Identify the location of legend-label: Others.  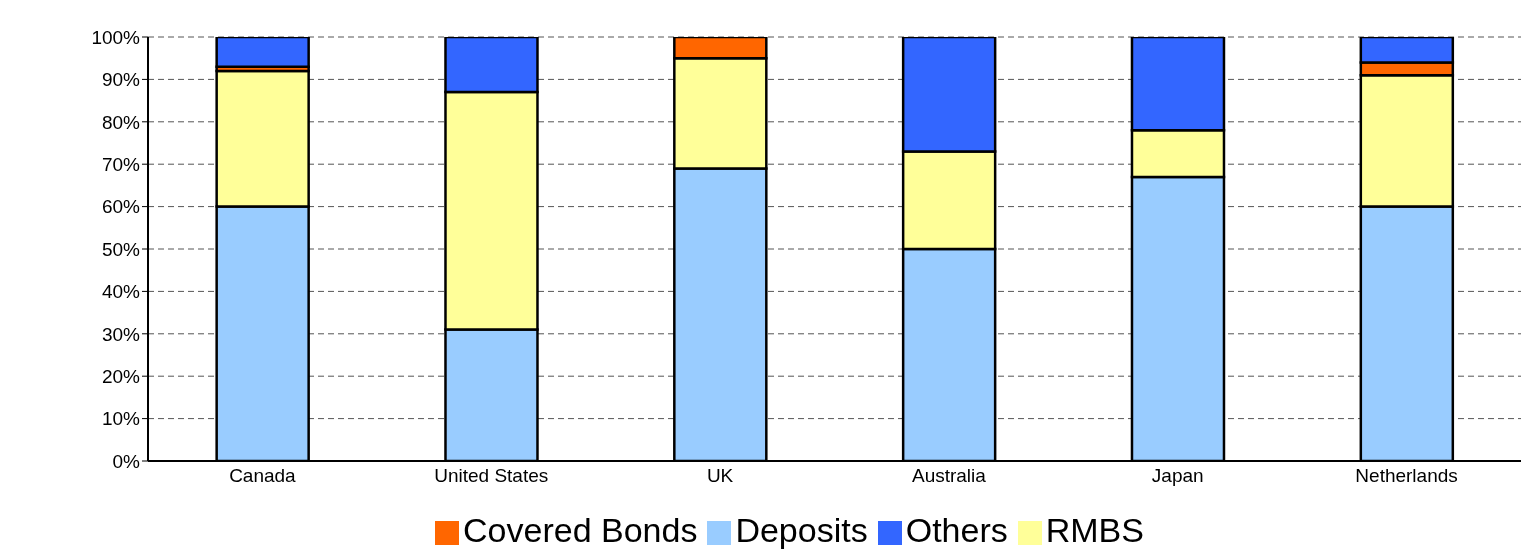
(956, 530).